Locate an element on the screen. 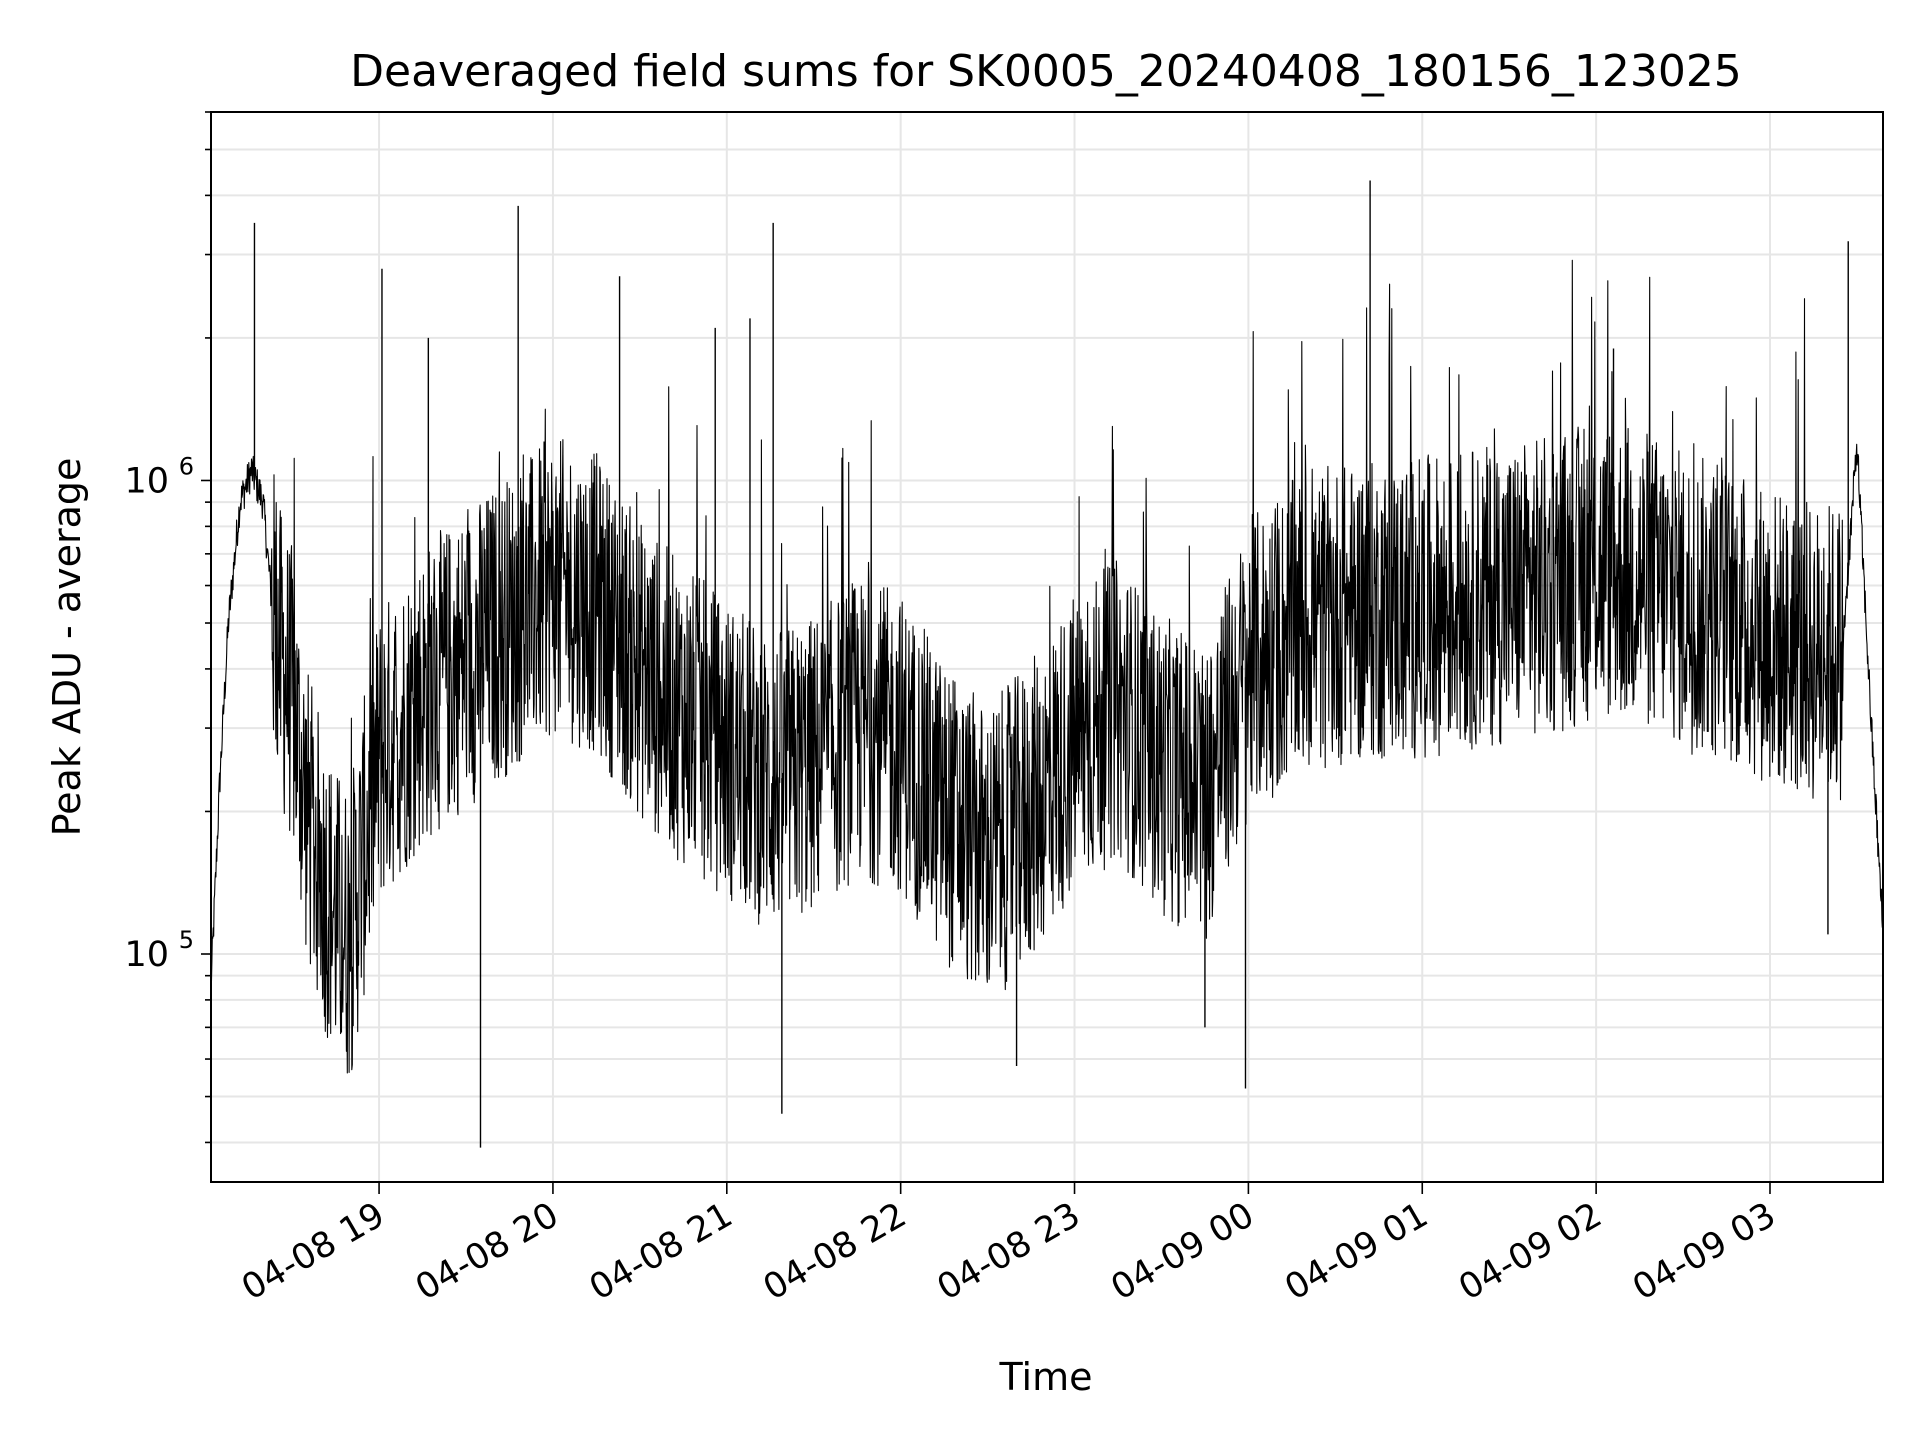 The image size is (1920, 1440). x-axis-label: Time is located at coordinates (1046, 1377).